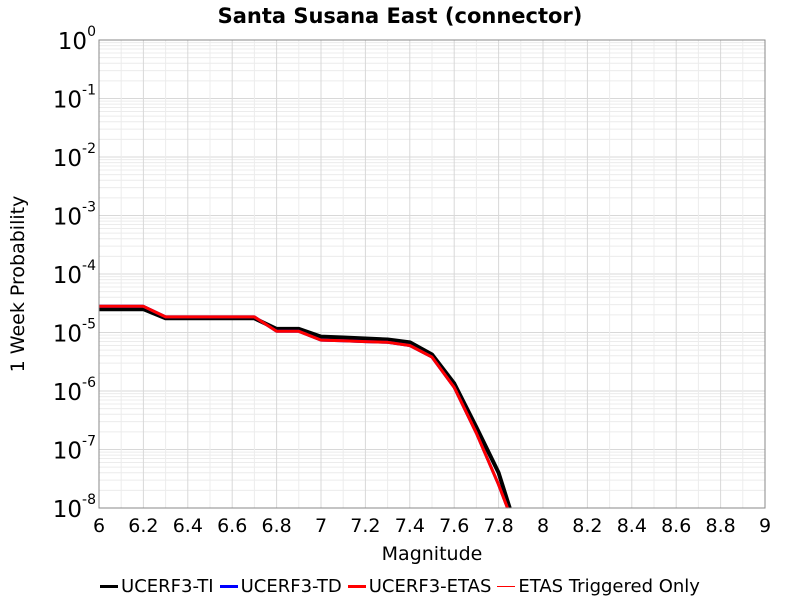  I want to click on legend-label: ETAS Triggered Only, so click(609, 586).